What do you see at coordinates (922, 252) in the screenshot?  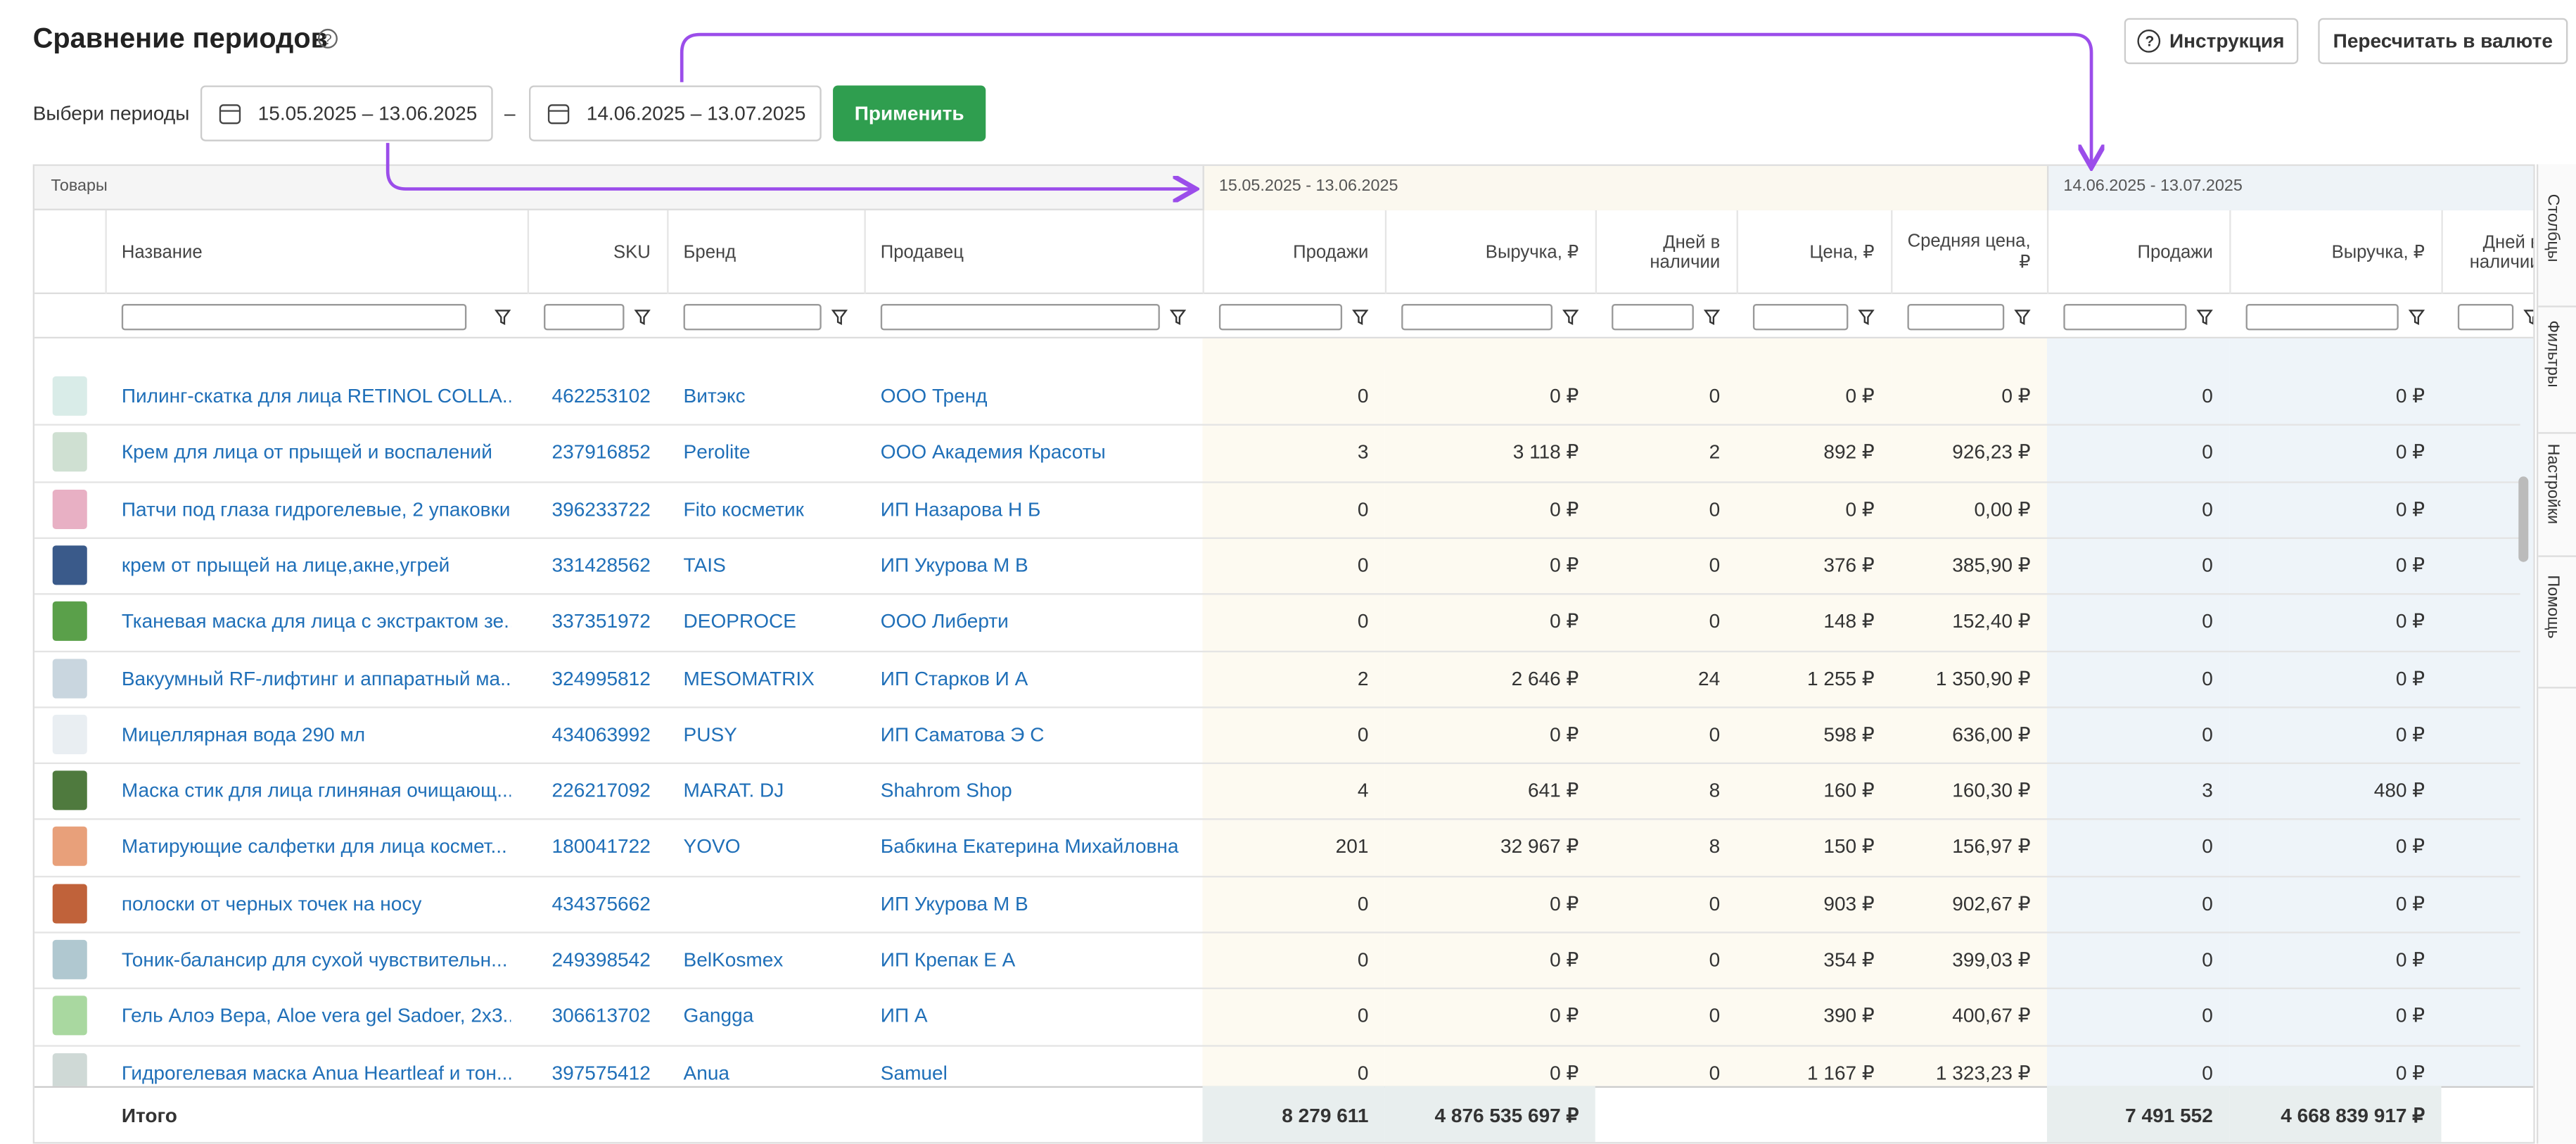 I see `column-header: Продавец` at bounding box center [922, 252].